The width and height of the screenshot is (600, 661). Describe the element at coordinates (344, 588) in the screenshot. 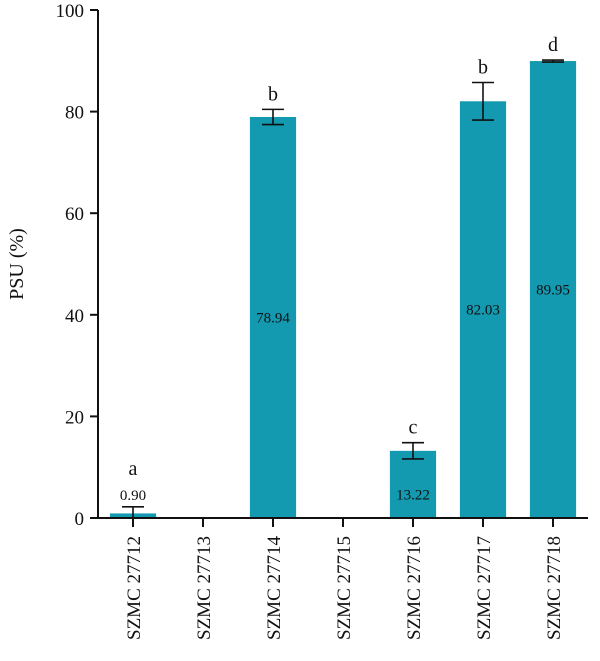

I see `x-tick-label: SZMC 27715` at that location.